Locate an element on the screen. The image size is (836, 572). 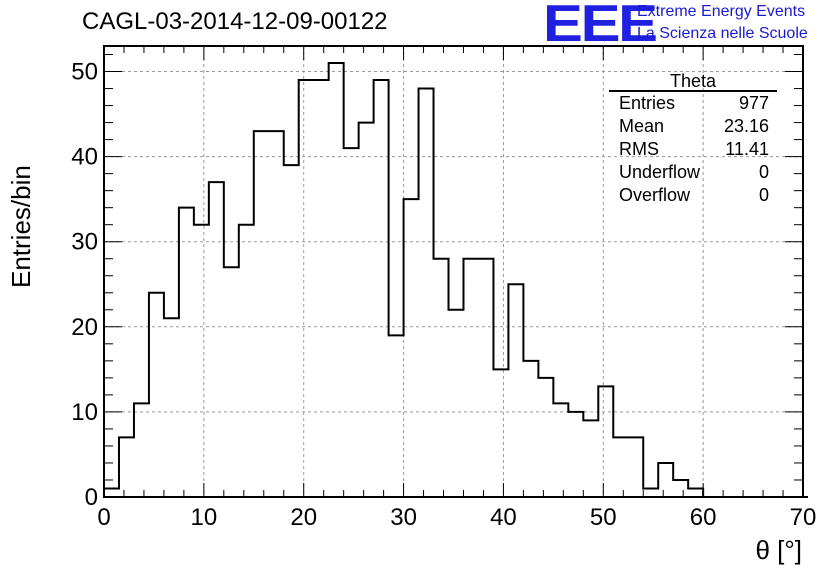
eee-logo: EEE is located at coordinates (600, 26).